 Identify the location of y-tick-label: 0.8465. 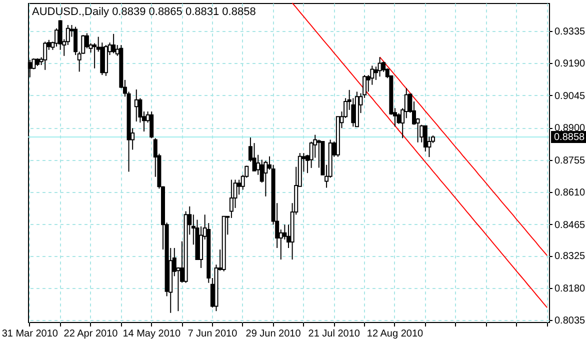
(570, 225).